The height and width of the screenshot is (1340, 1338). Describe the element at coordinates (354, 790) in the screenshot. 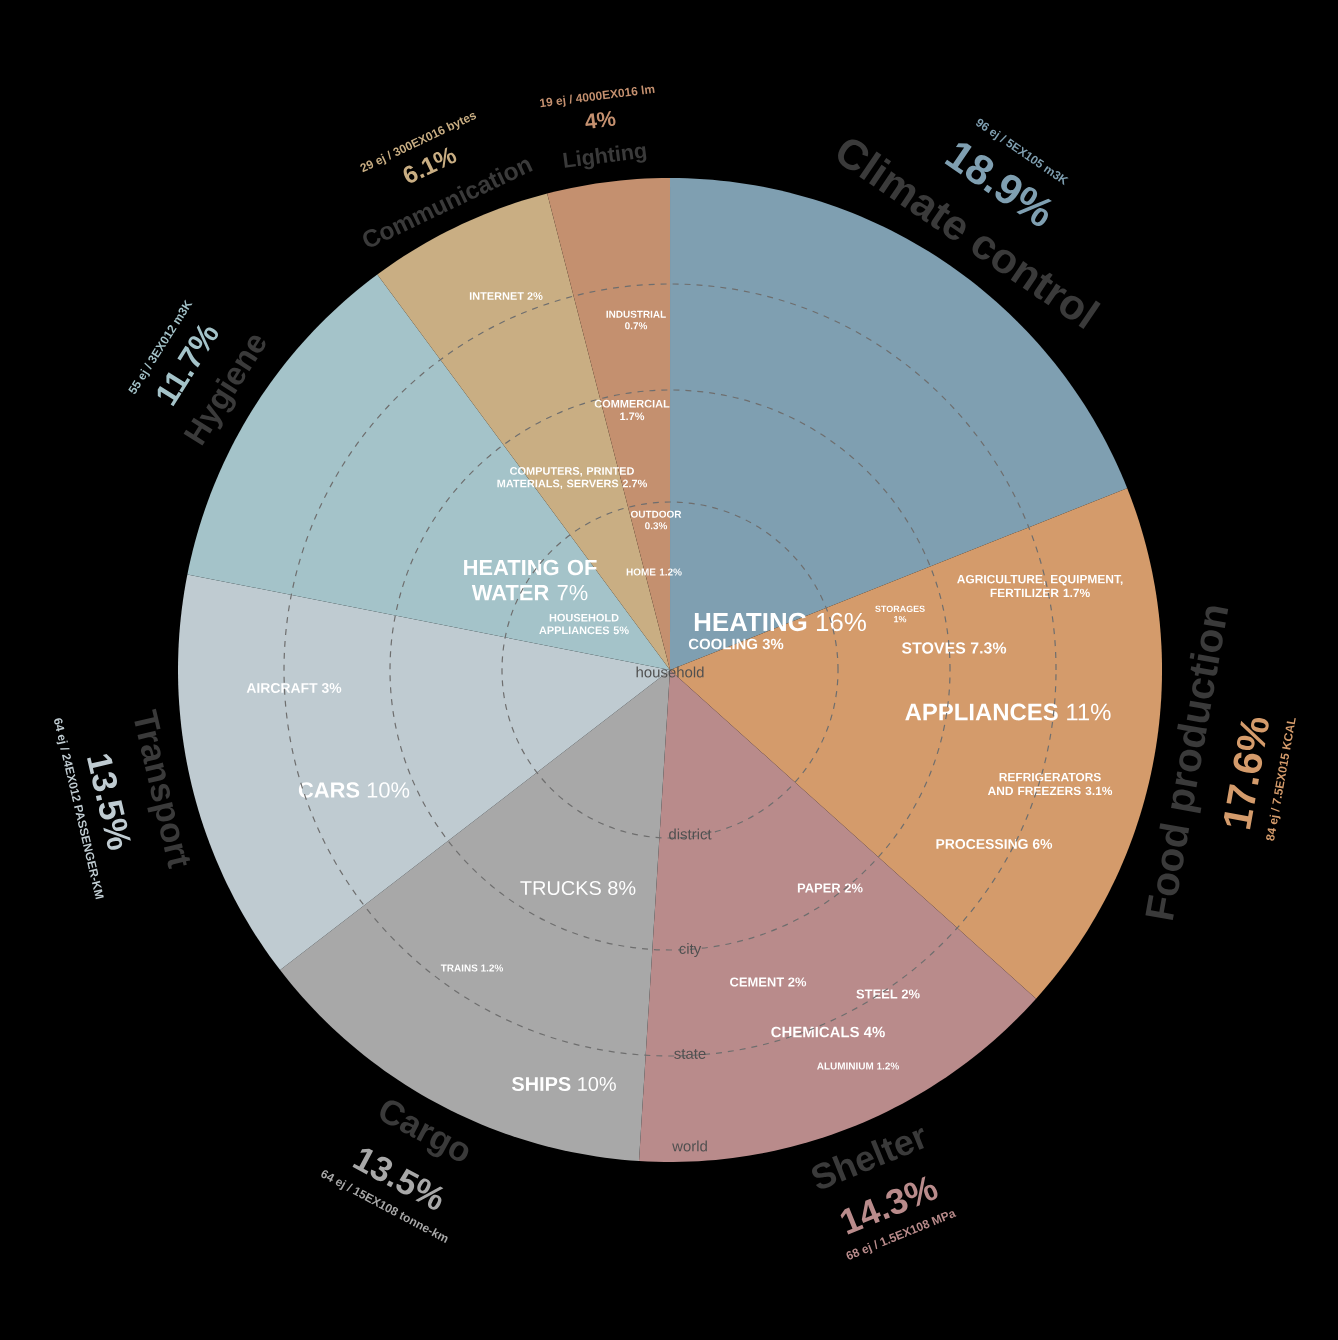

I see `text: CARS 10%` at that location.